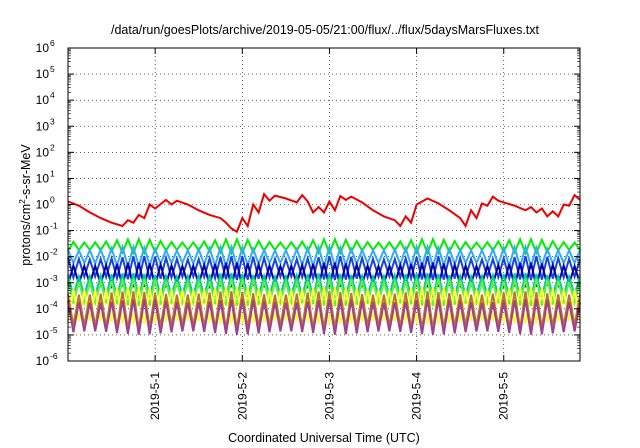  I want to click on y-tick-label-exp: -6, so click(54, 356).